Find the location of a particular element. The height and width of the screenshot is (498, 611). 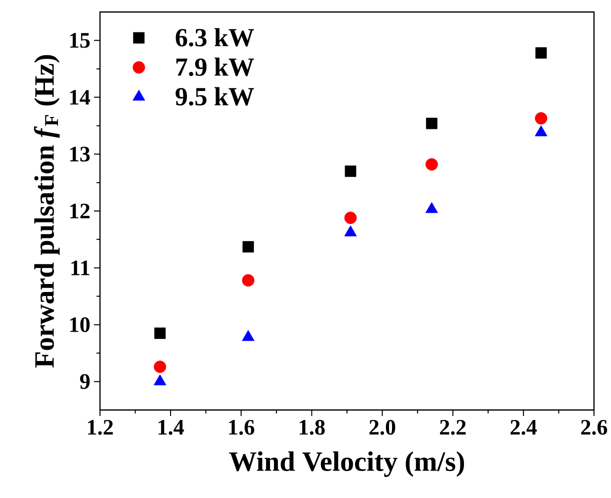

y-tick-label: 15 is located at coordinates (80, 40).